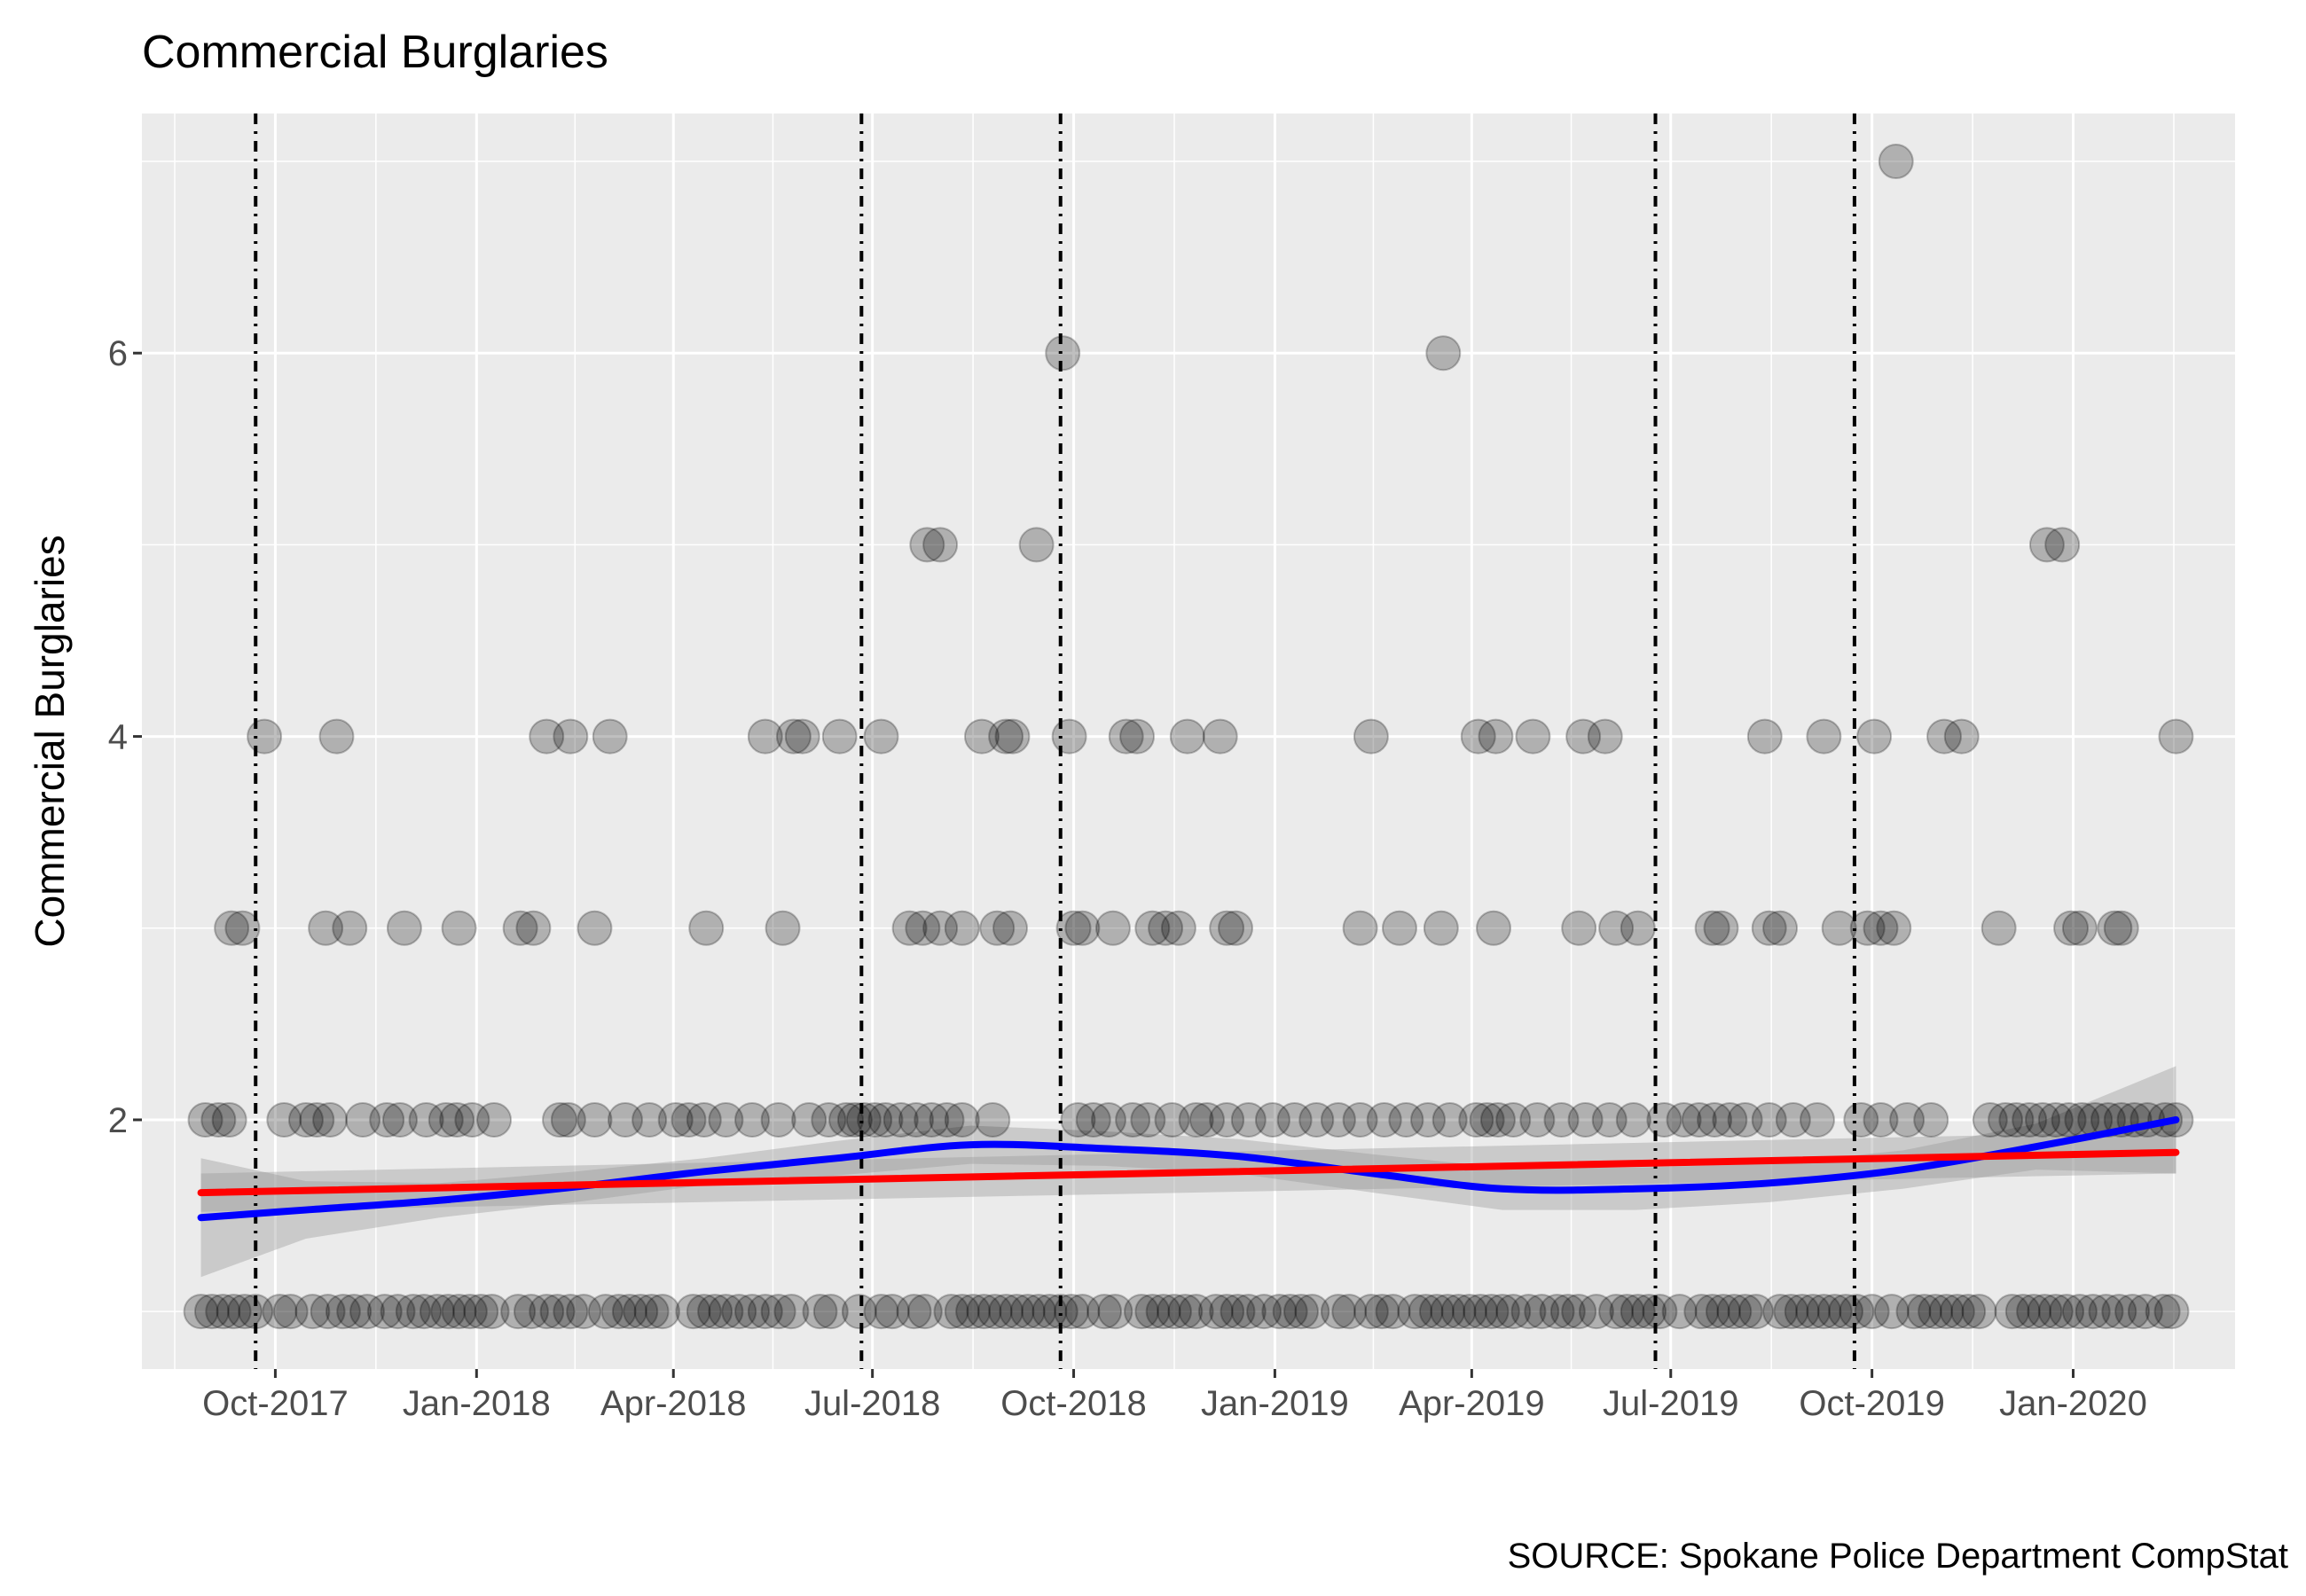 The height and width of the screenshot is (1596, 2306). What do you see at coordinates (872, 1404) in the screenshot?
I see `x-tick-label: Jul-2018` at bounding box center [872, 1404].